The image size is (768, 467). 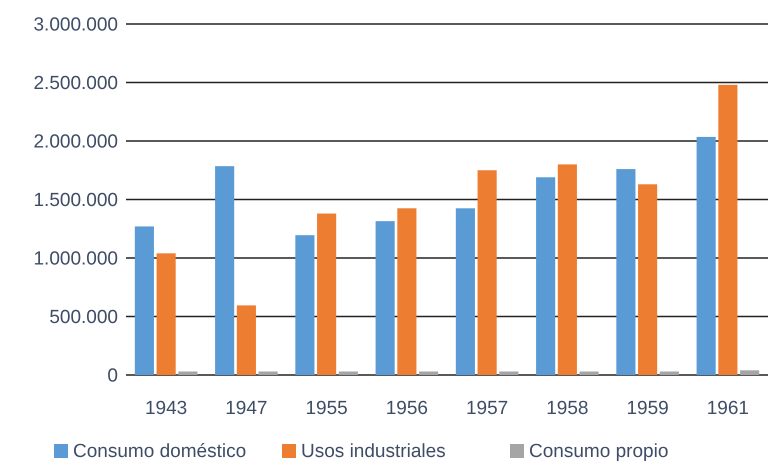 What do you see at coordinates (407, 408) in the screenshot?
I see `x-tick-label: 1956` at bounding box center [407, 408].